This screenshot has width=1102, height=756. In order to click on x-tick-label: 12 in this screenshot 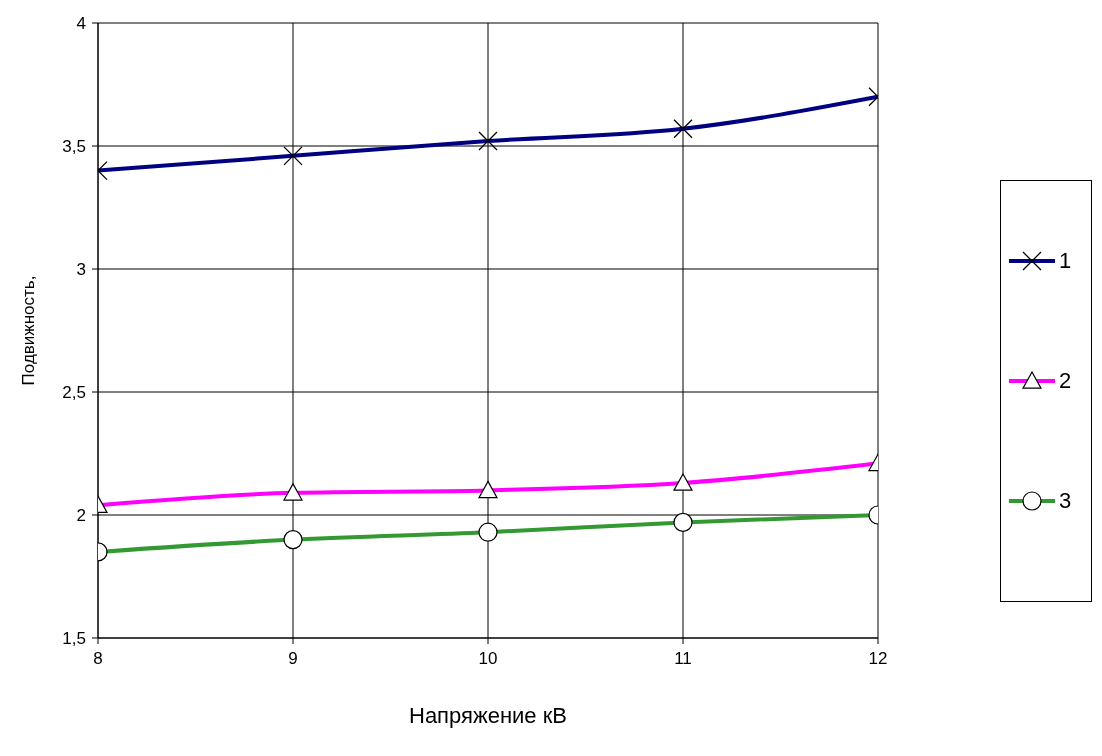, I will do `click(878, 659)`.